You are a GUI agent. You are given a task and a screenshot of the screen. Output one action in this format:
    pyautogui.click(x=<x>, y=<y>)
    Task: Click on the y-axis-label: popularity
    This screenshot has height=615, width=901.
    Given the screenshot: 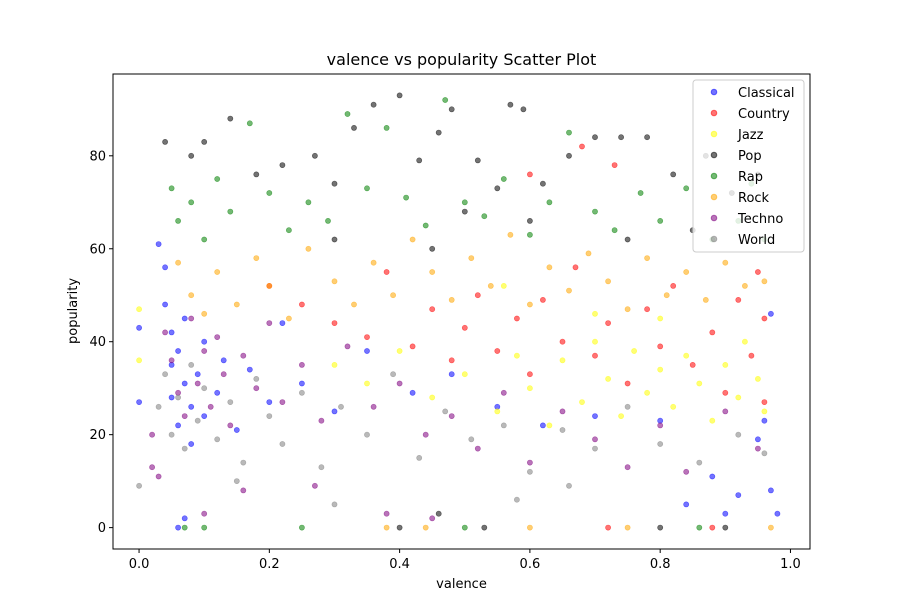 What is the action you would take?
    pyautogui.click(x=73, y=311)
    